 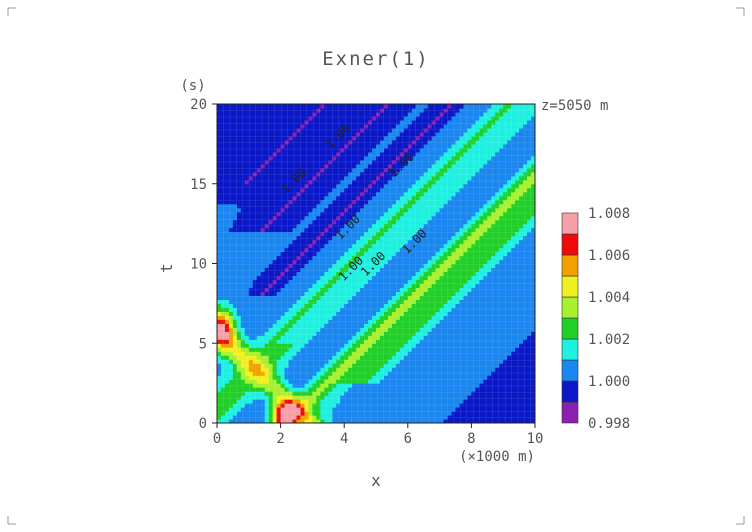 What do you see at coordinates (574, 106) in the screenshot?
I see `z-annotation: z=5050 m` at bounding box center [574, 106].